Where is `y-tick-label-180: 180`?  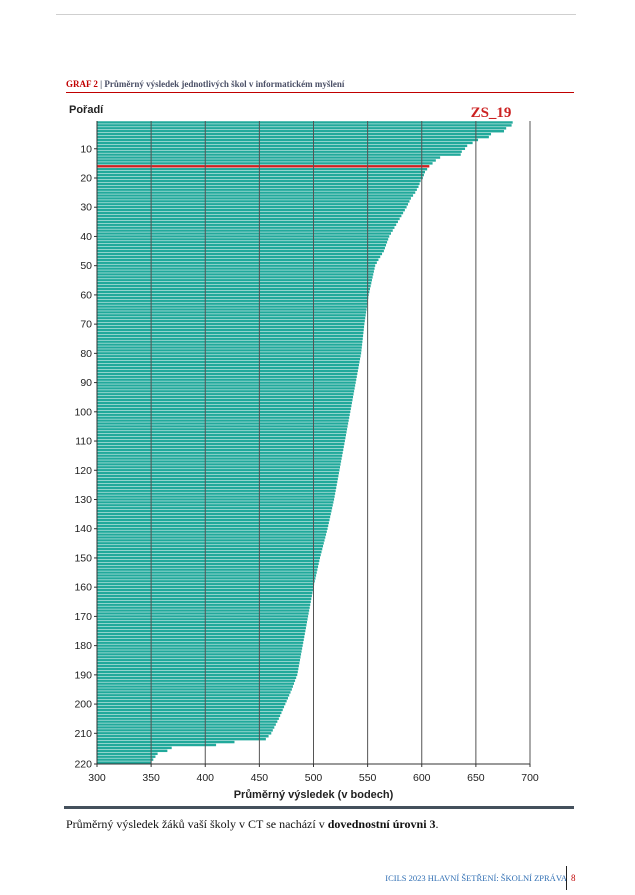 y-tick-label-180: 180 is located at coordinates (83, 646).